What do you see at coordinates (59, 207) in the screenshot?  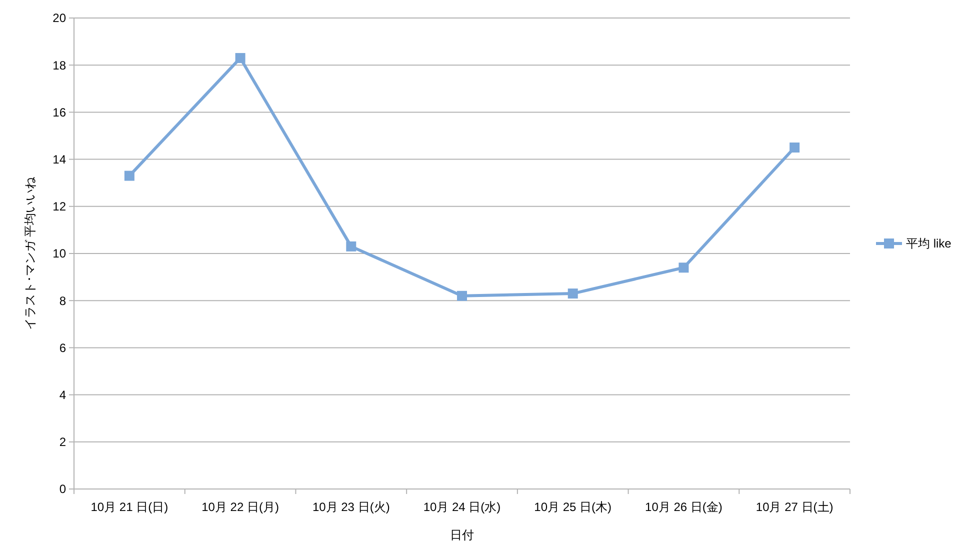 I see `y-tick-label: 12` at bounding box center [59, 207].